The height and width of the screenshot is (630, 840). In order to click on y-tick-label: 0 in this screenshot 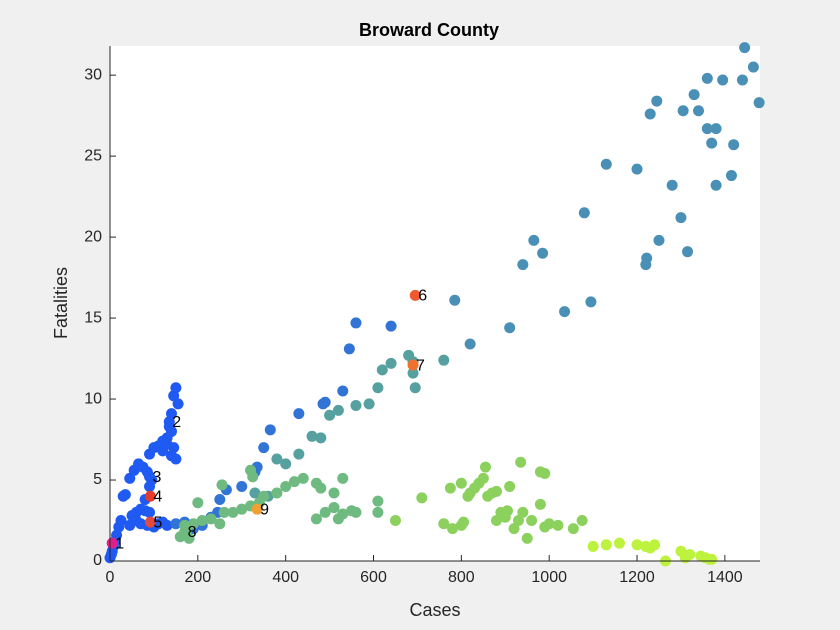, I will do `click(97, 560)`.